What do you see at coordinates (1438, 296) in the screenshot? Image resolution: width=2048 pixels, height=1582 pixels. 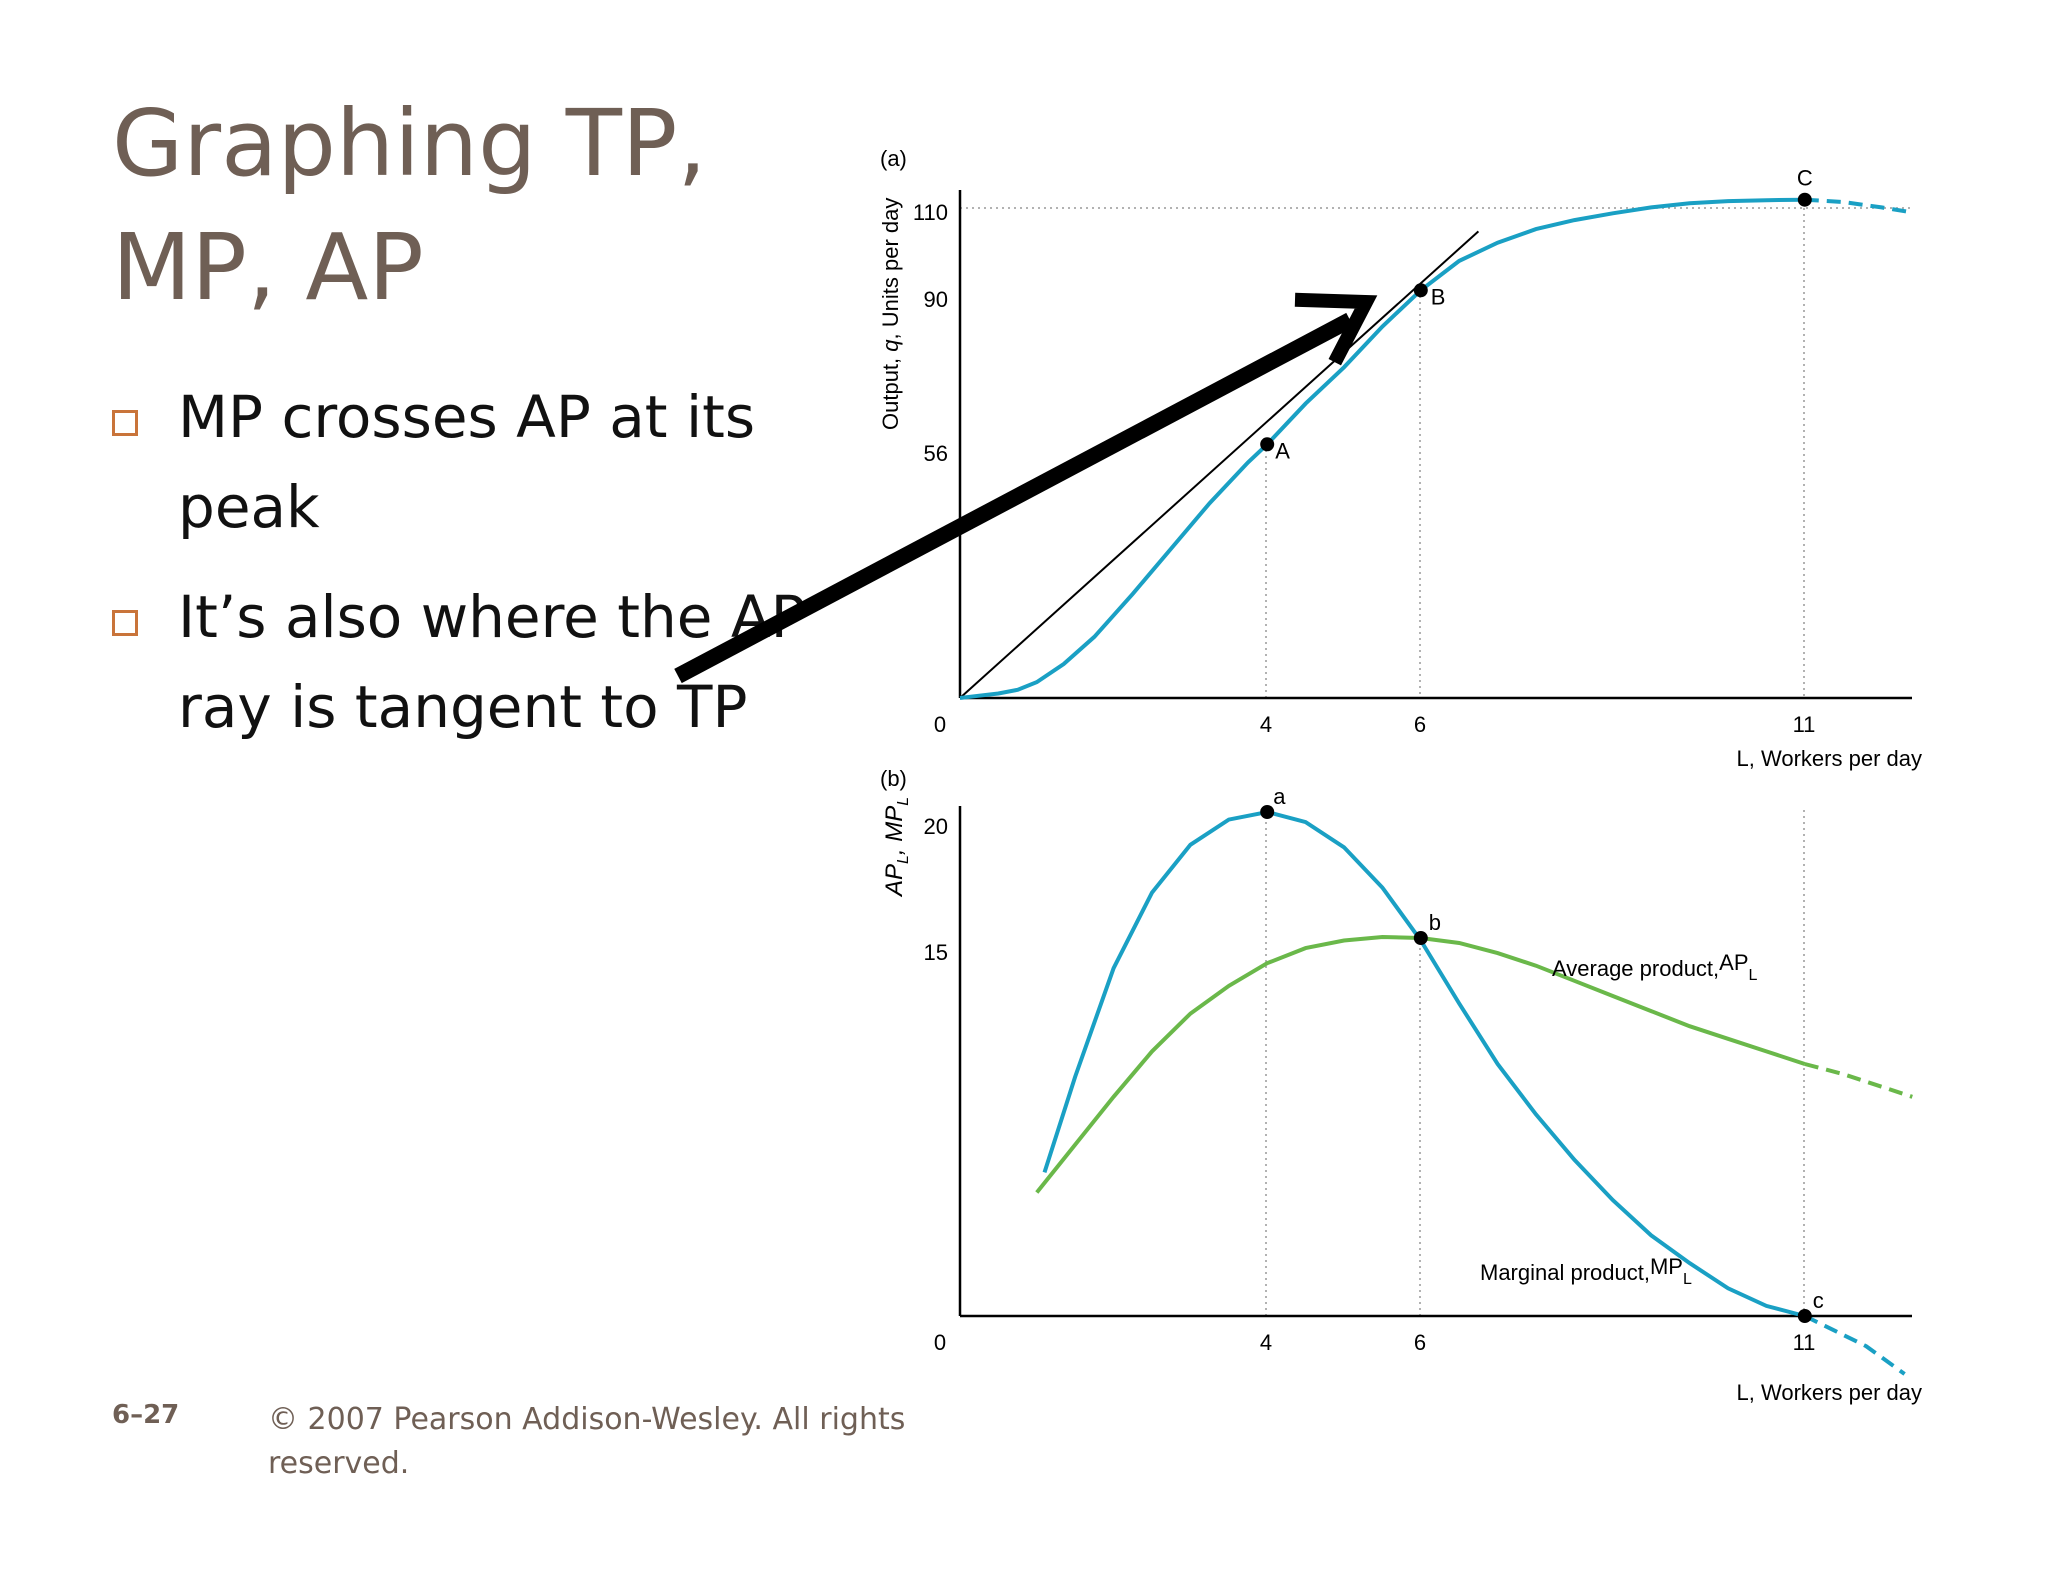 I see `point-B-label: B` at bounding box center [1438, 296].